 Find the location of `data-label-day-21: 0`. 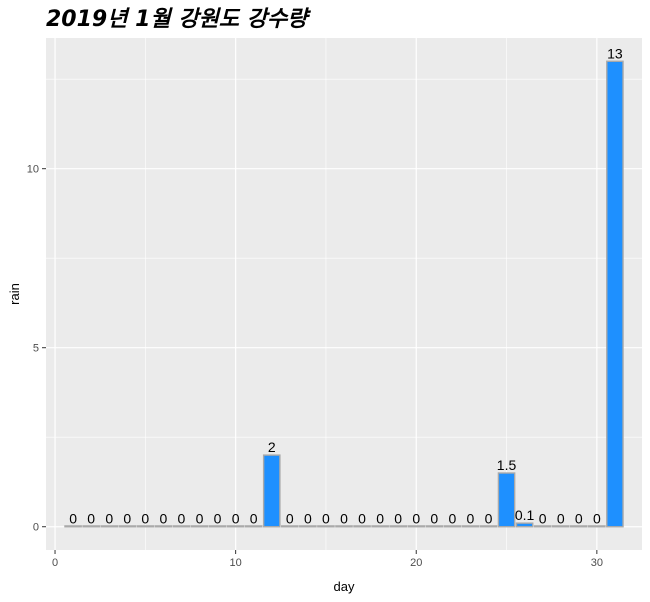

data-label-day-21: 0 is located at coordinates (434, 519).